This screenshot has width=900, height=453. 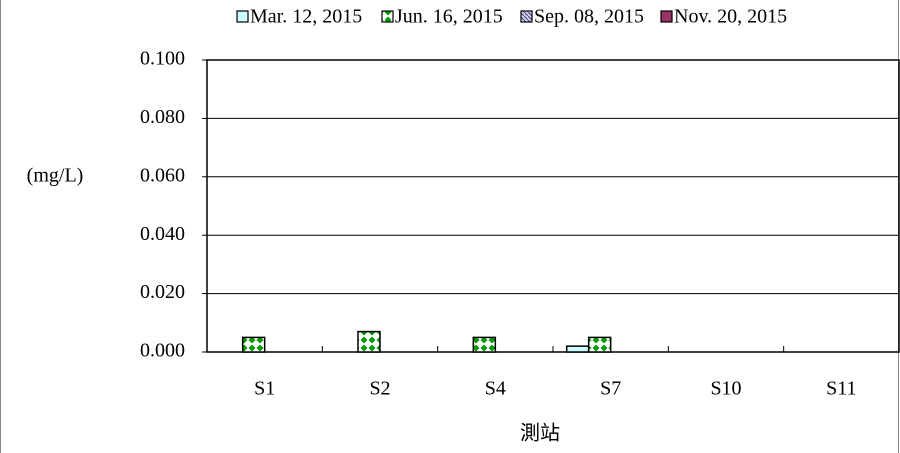 I want to click on x-tick-label: S2, so click(x=379, y=389).